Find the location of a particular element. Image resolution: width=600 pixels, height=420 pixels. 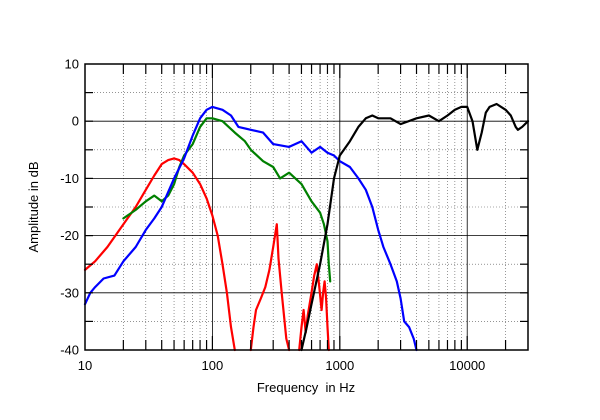

y-tick-labels: 10 0 -10 -20 -30 -40 is located at coordinates (69, 207).